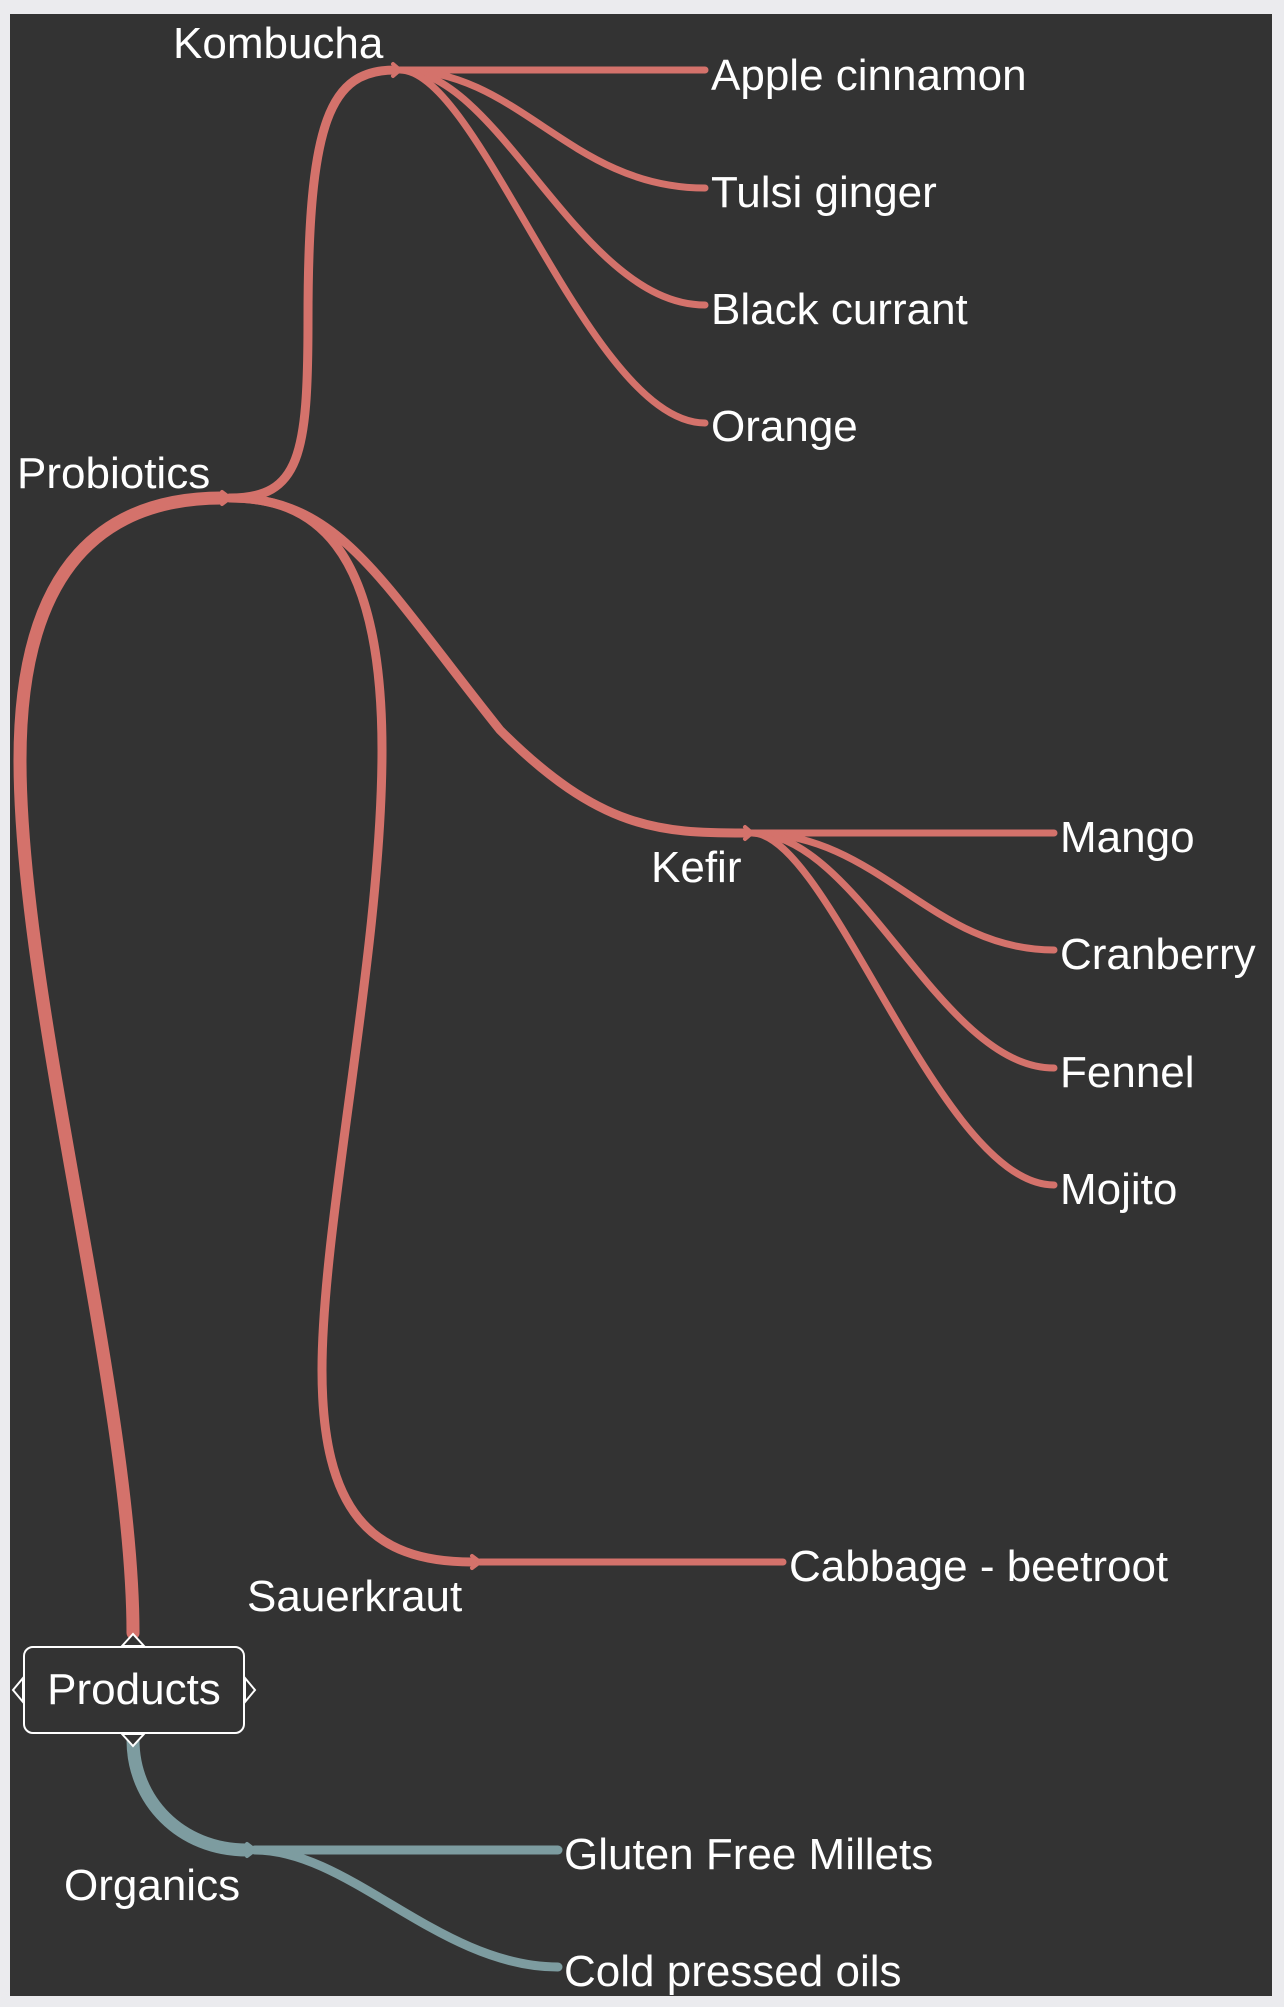  What do you see at coordinates (1158, 954) in the screenshot?
I see `node-cranberry: Cranberry` at bounding box center [1158, 954].